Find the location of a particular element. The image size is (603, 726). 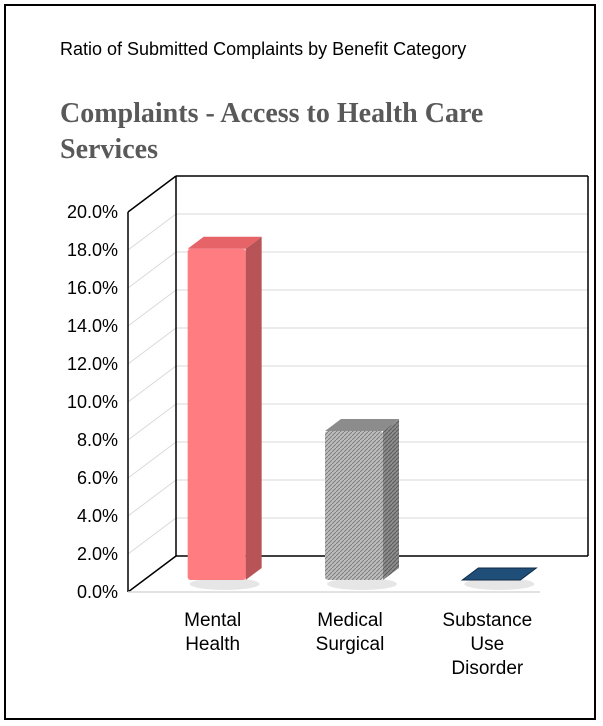

y-tick-label: 4.0% is located at coordinates (97, 516).